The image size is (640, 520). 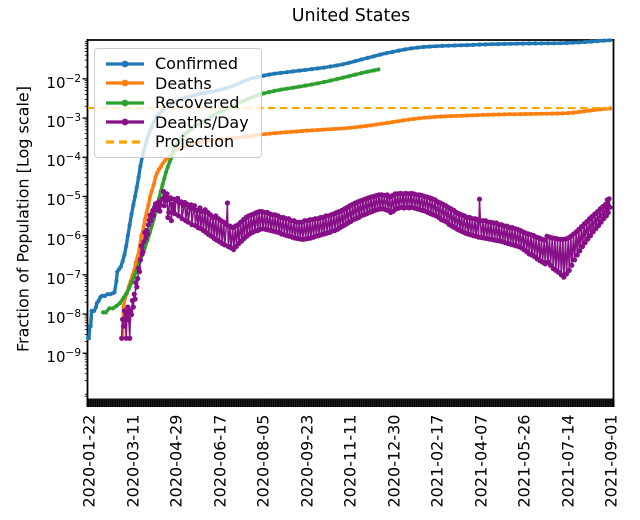 What do you see at coordinates (393, 461) in the screenshot?
I see `x-tick-label: 2020-12-30` at bounding box center [393, 461].